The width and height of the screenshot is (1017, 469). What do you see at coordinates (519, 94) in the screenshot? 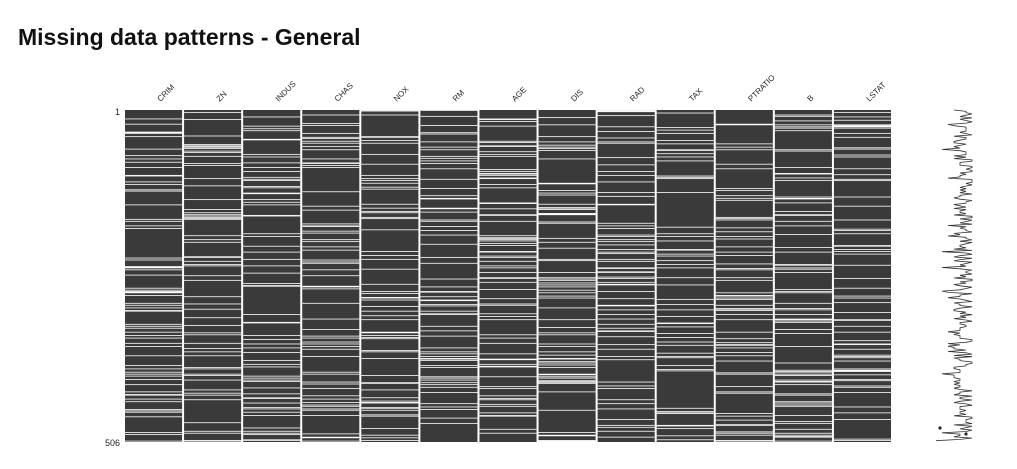
I see `column-label: AGE` at bounding box center [519, 94].